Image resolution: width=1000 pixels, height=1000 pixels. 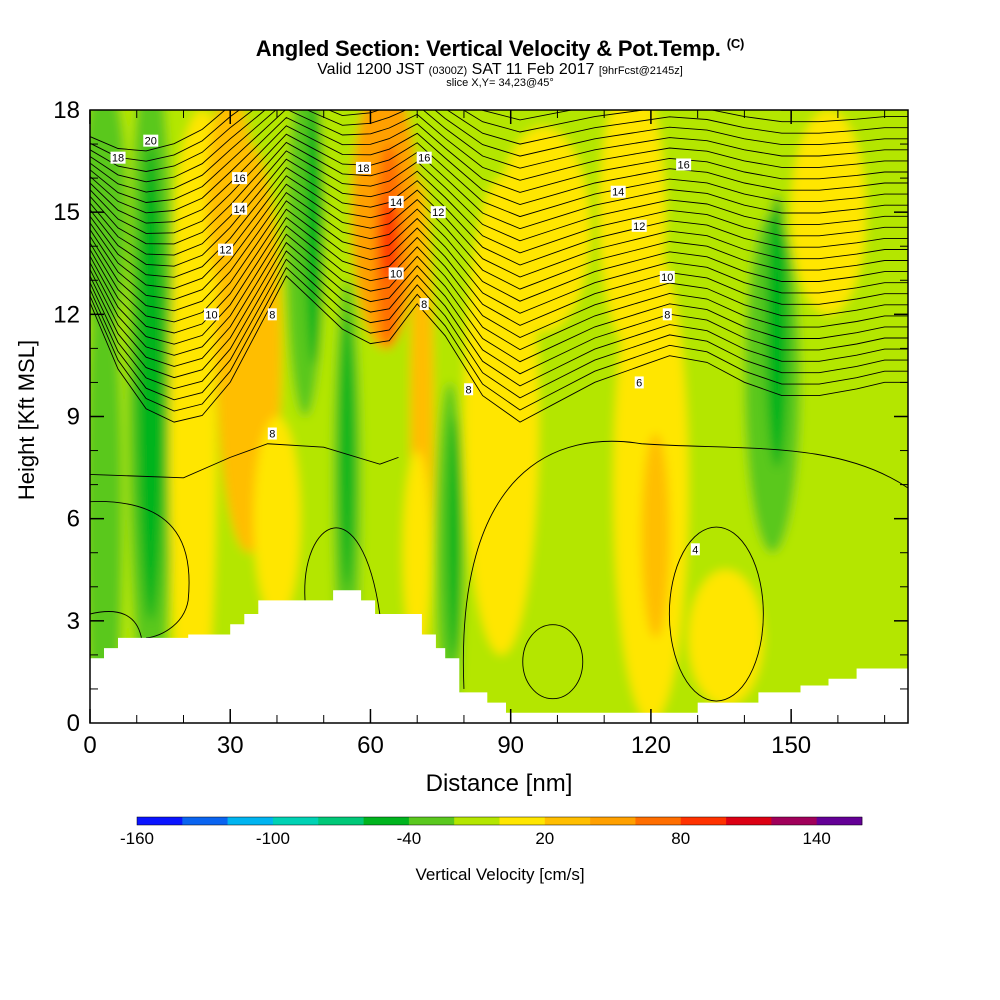 What do you see at coordinates (73, 417) in the screenshot?
I see `y-tick-label: 9` at bounding box center [73, 417].